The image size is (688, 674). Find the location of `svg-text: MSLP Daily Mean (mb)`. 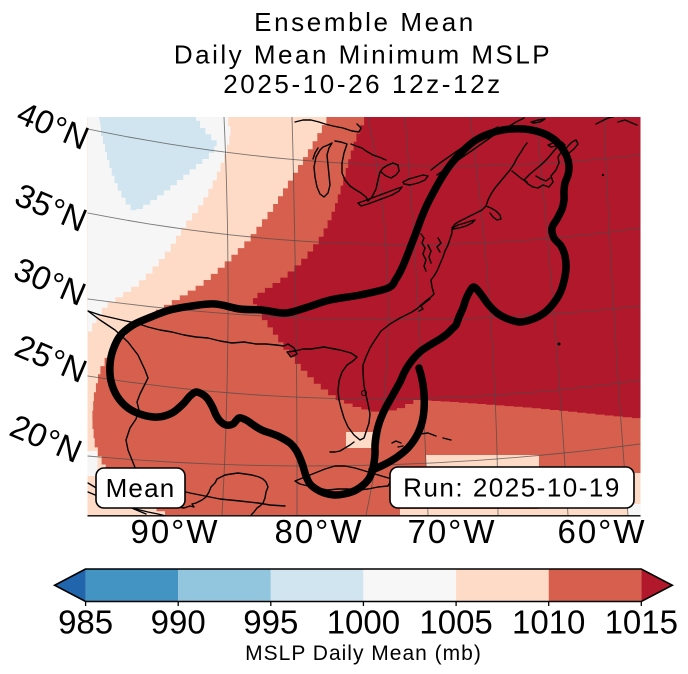

svg-text: MSLP Daily Mean (mb) is located at coordinates (363, 653).